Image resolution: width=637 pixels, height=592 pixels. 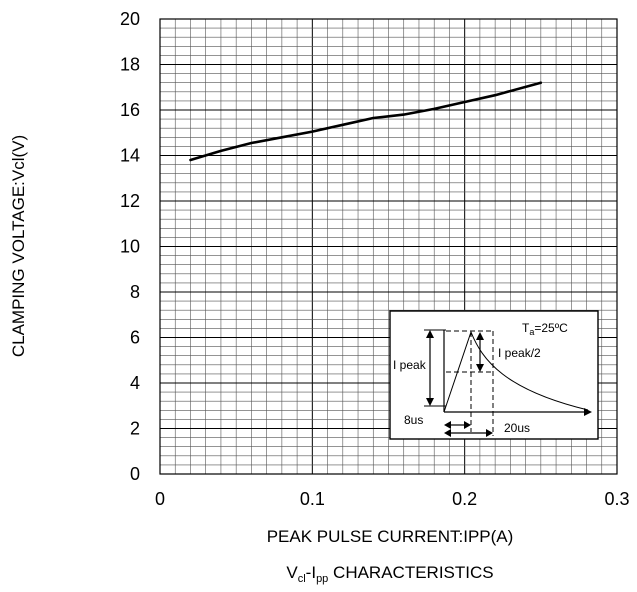 What do you see at coordinates (130, 156) in the screenshot?
I see `y-tick-label: 14` at bounding box center [130, 156].